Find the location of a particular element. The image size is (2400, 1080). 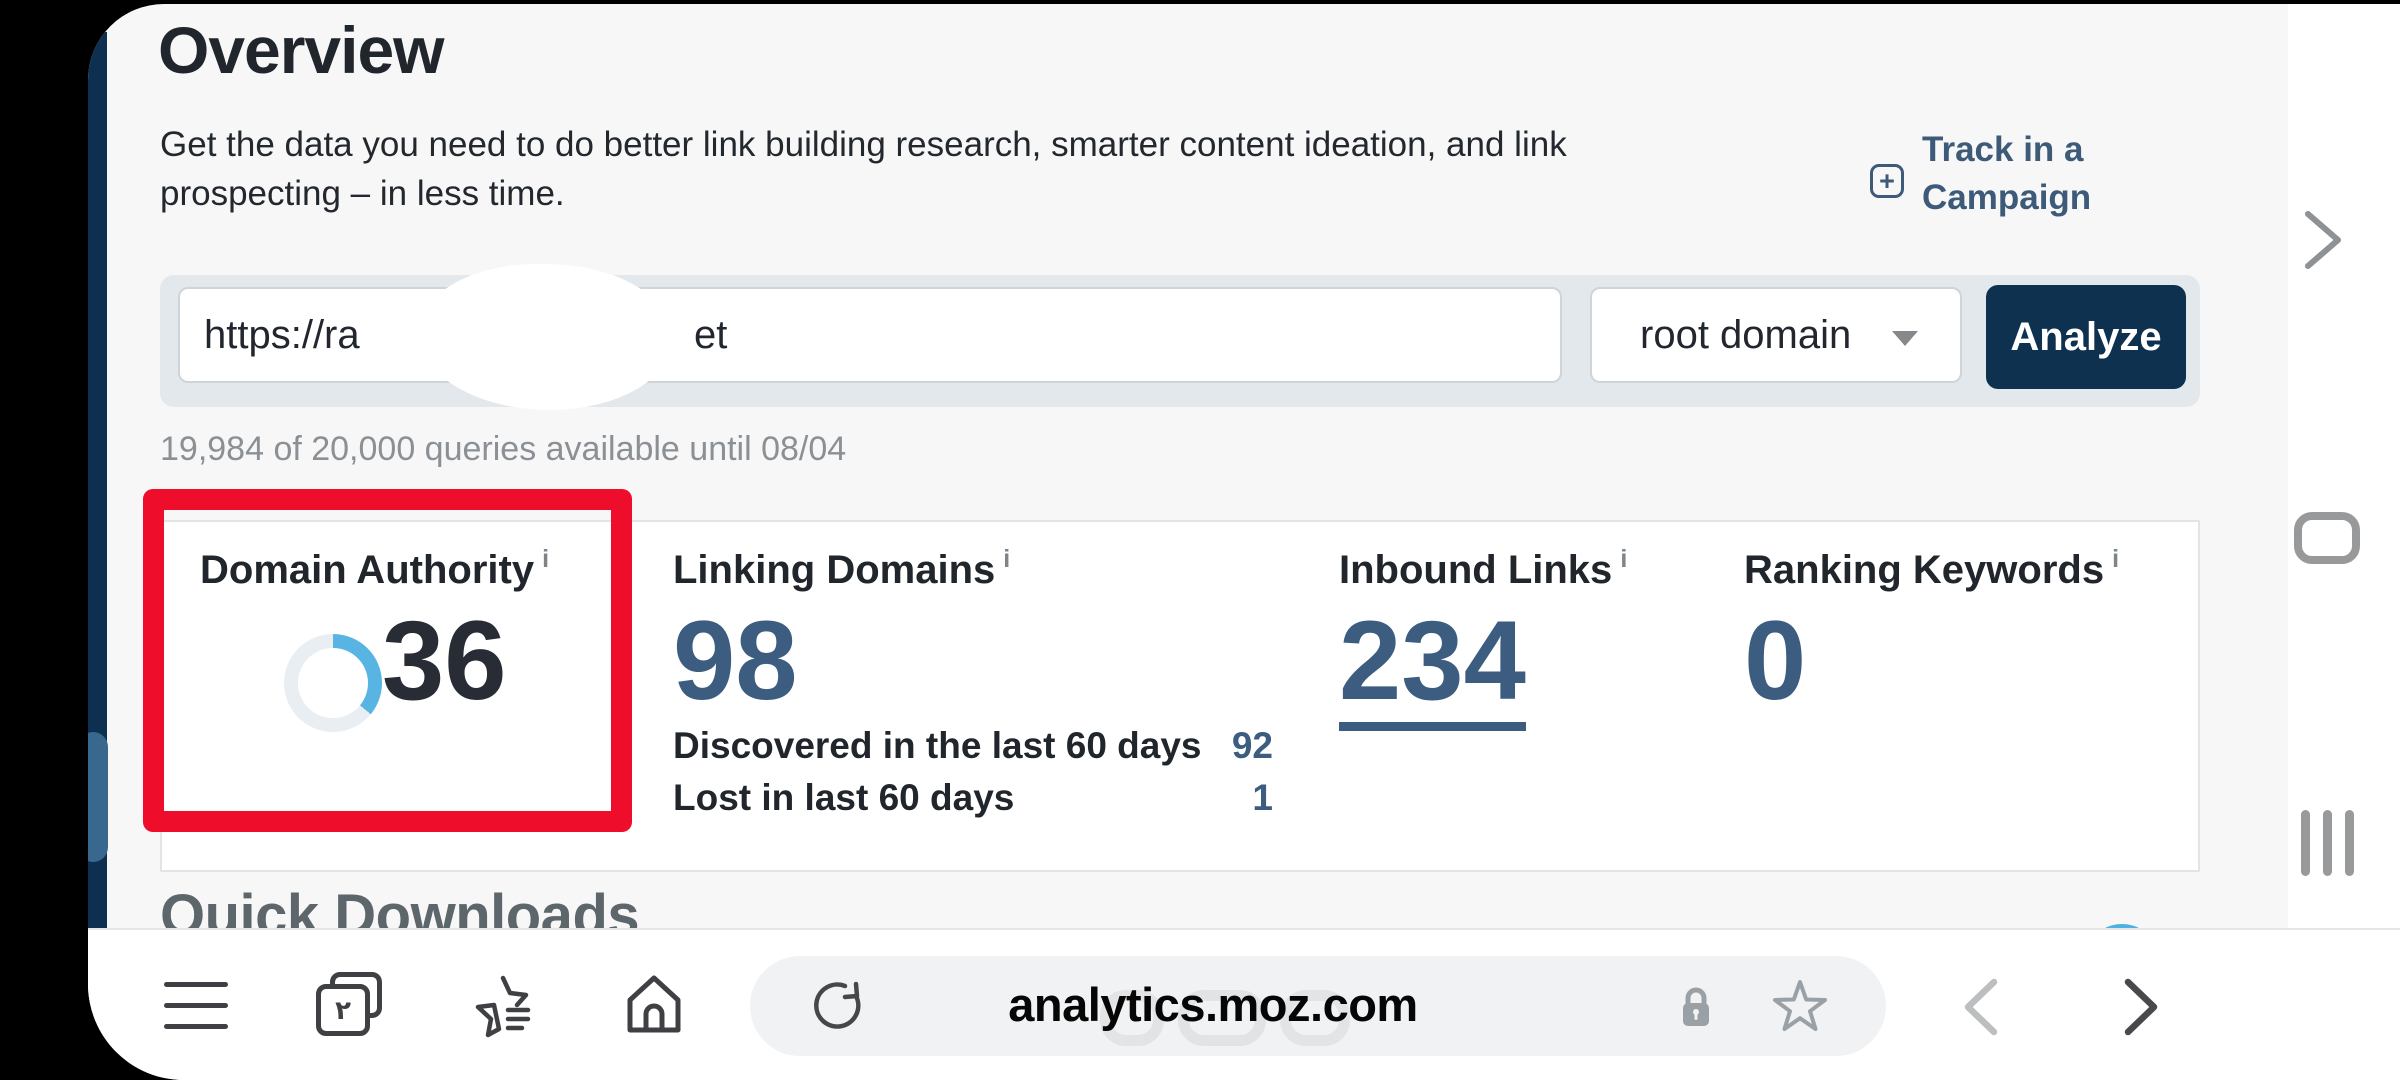

metric-value-ranking-keywords: 0 is located at coordinates (1775, 660).